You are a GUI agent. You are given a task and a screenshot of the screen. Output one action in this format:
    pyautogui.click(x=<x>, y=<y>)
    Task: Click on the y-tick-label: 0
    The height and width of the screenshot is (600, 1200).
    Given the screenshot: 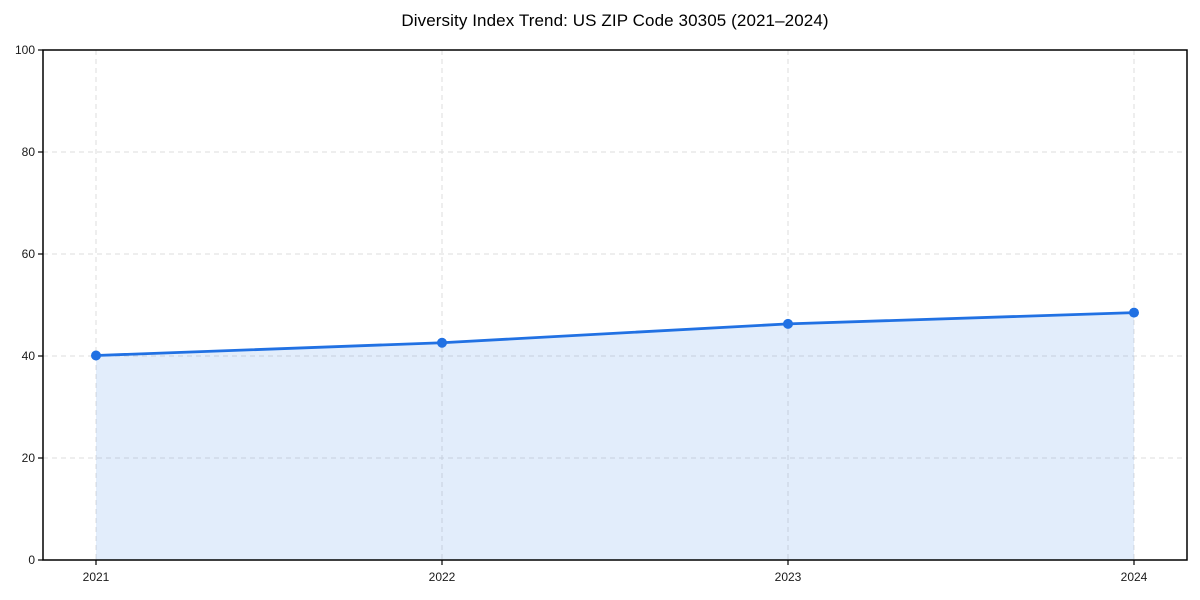 What is the action you would take?
    pyautogui.click(x=31, y=560)
    